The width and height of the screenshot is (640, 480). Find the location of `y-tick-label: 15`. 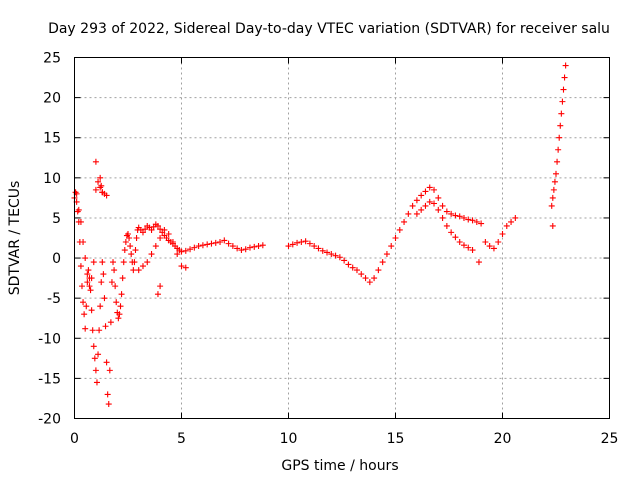

y-tick-label: 15 is located at coordinates (52, 139).